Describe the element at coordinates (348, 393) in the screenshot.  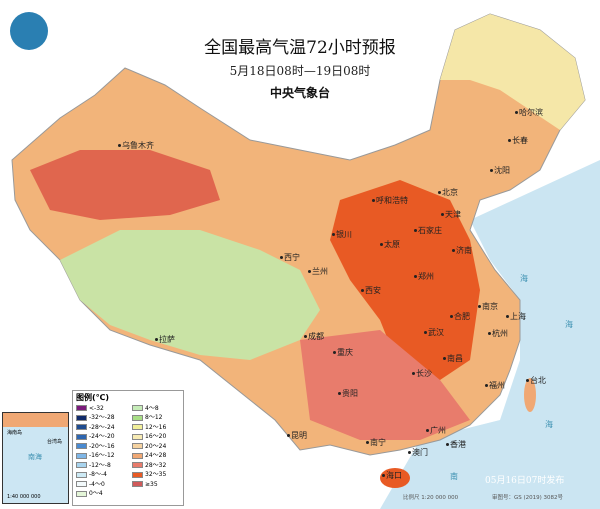
I see `city-label: 贵阳` at that location.